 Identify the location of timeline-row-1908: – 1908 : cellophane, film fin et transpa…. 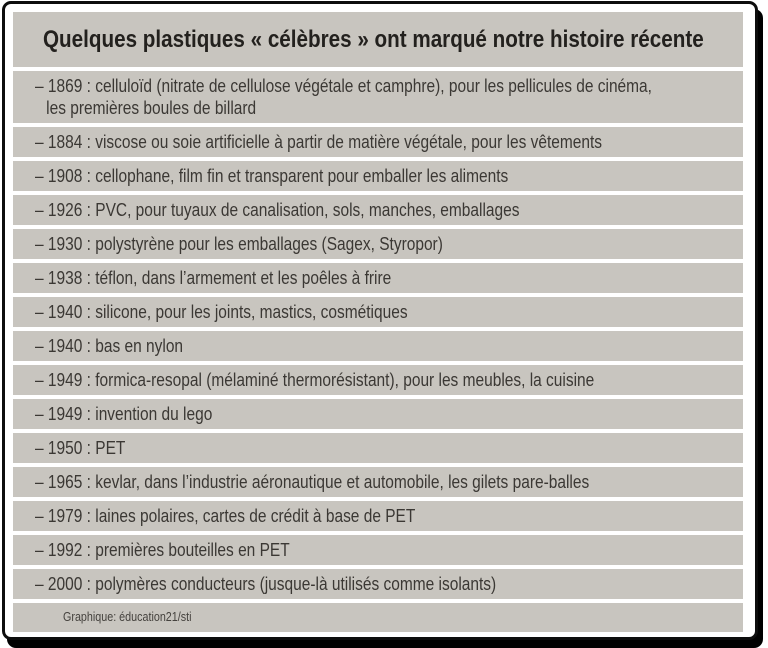
(378, 176).